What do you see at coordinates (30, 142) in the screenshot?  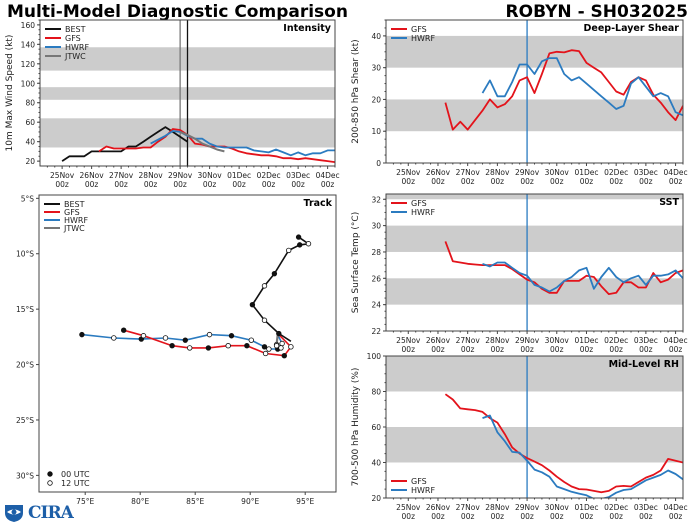 I see `y-tick-label: 40` at bounding box center [30, 142].